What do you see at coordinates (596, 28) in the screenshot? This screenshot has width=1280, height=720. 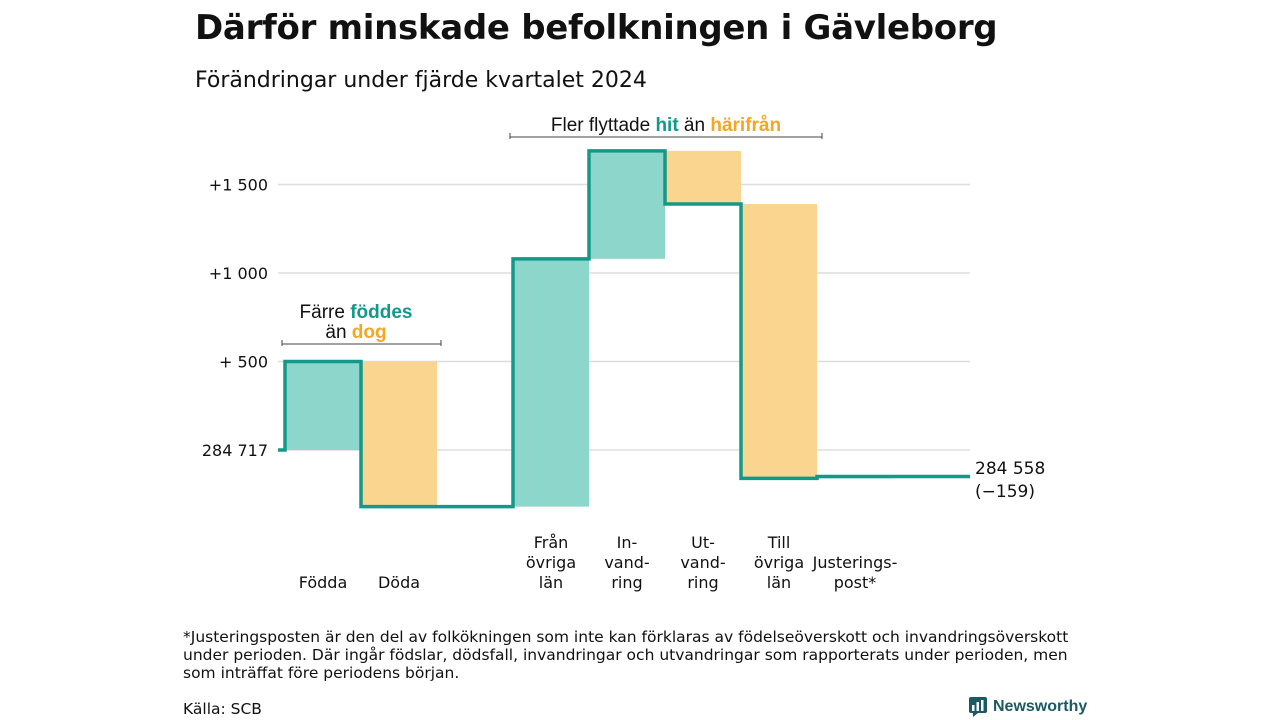 I see `chart-title: Därför minskade befolkningen i Gävleborg` at bounding box center [596, 28].